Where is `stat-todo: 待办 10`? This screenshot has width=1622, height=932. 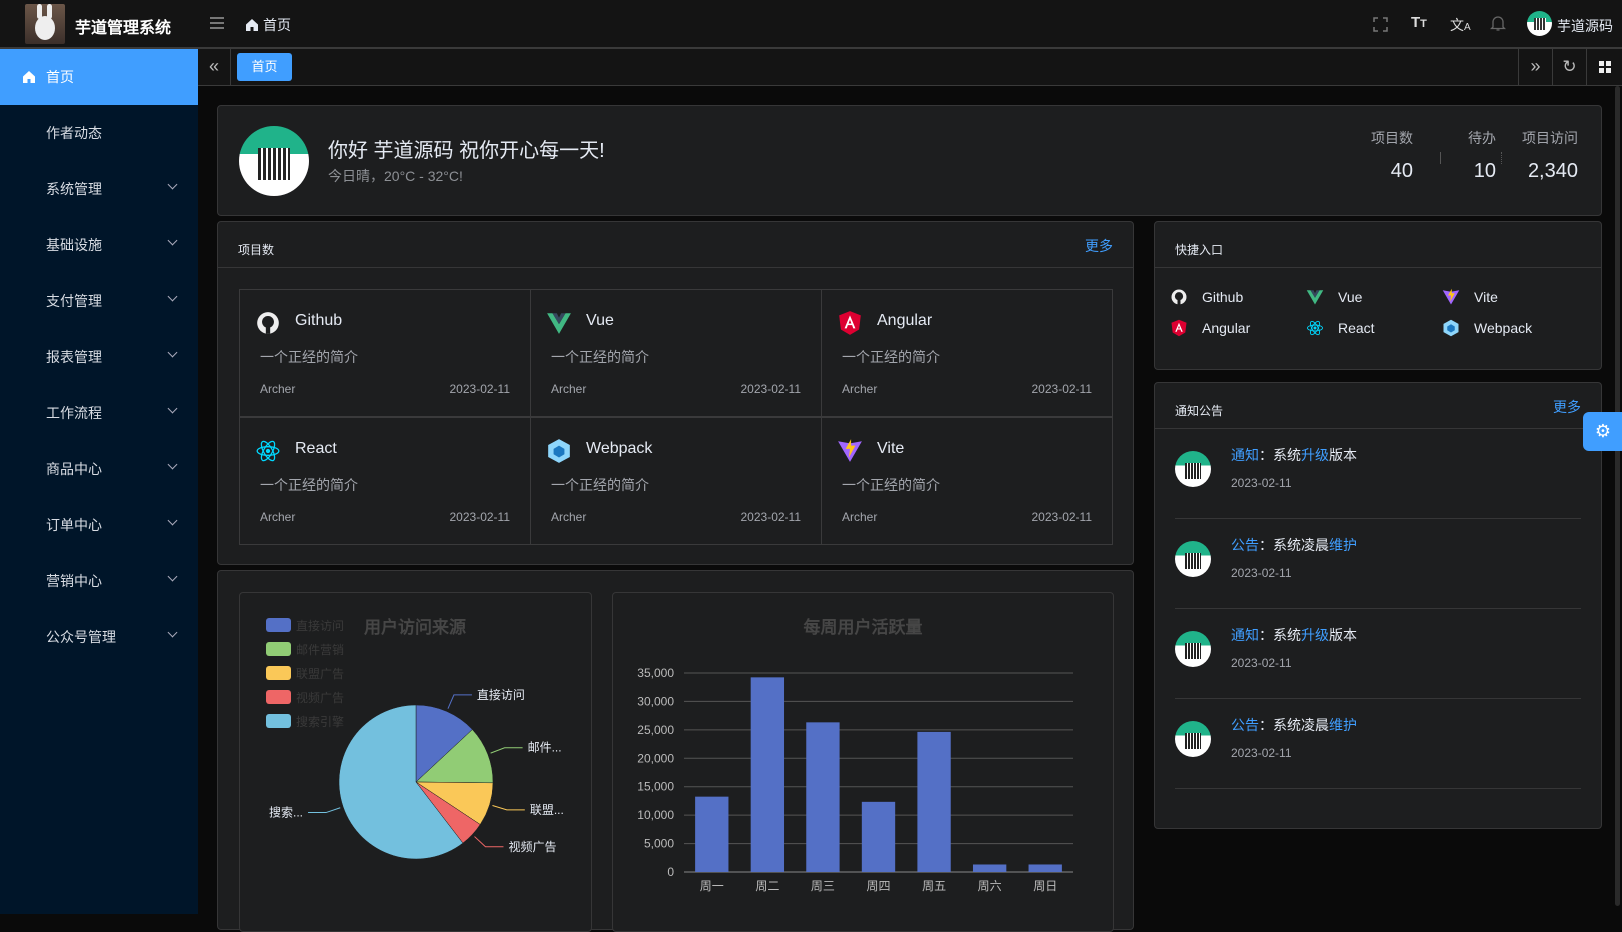
stat-todo: 待办 10 is located at coordinates (1476, 155).